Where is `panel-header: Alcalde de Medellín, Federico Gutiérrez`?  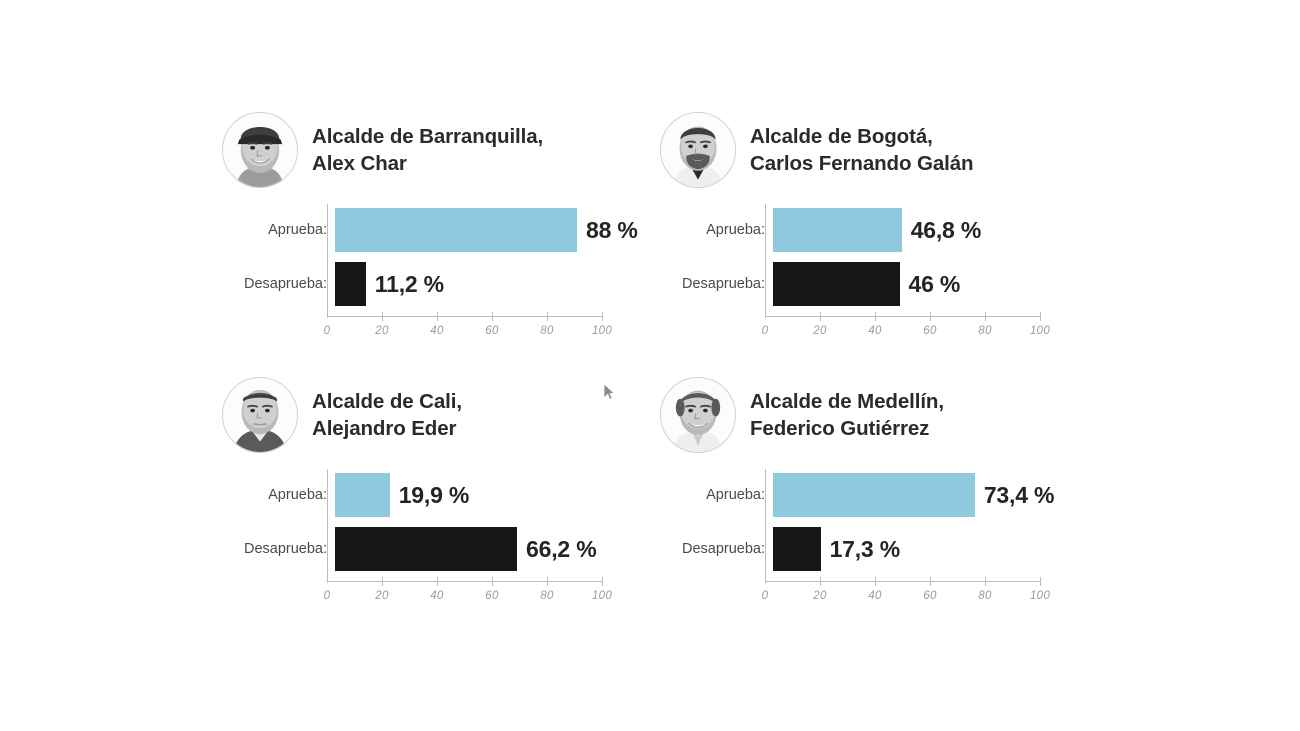
panel-header: Alcalde de Medellín, Federico Gutiérrez is located at coordinates (802, 415).